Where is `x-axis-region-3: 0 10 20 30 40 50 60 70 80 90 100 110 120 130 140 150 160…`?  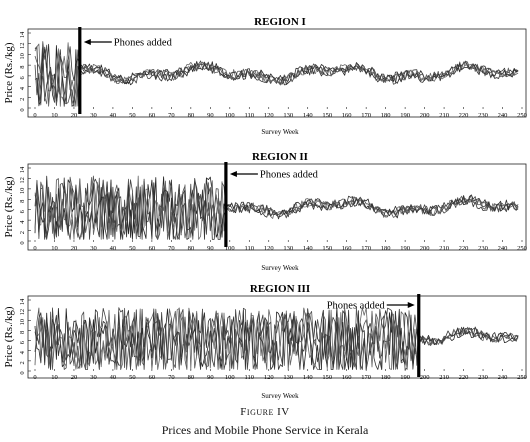 x-axis-region-3: 0 10 20 30 40 50 60 70 80 90 100 110 120 130 140 150 160… is located at coordinates (280, 375).